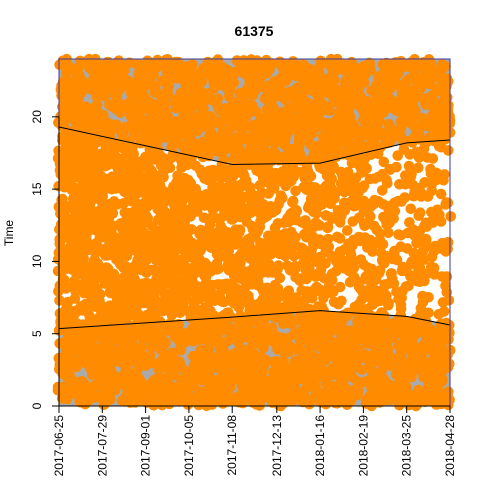  Describe the element at coordinates (9, 233) in the screenshot. I see `y-axis-title: Time` at that location.